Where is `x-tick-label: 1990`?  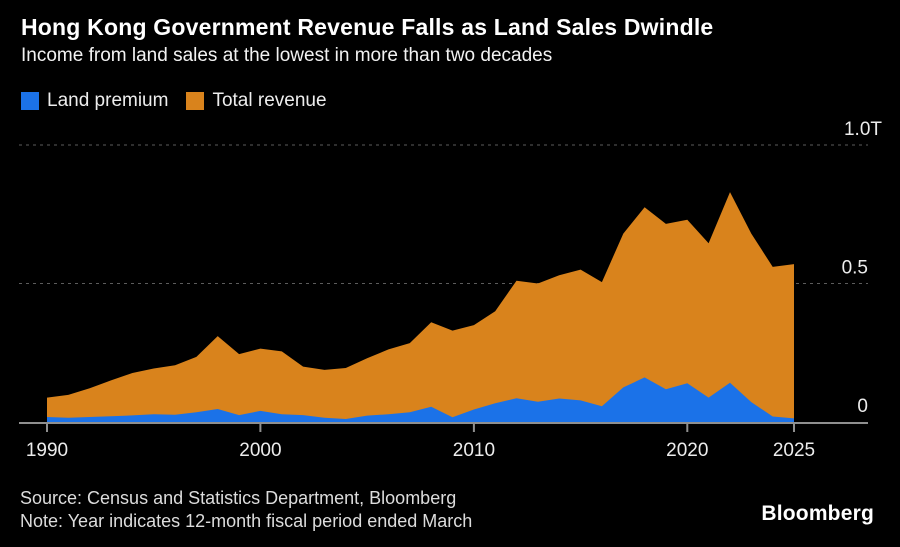
x-tick-label: 1990 is located at coordinates (47, 450).